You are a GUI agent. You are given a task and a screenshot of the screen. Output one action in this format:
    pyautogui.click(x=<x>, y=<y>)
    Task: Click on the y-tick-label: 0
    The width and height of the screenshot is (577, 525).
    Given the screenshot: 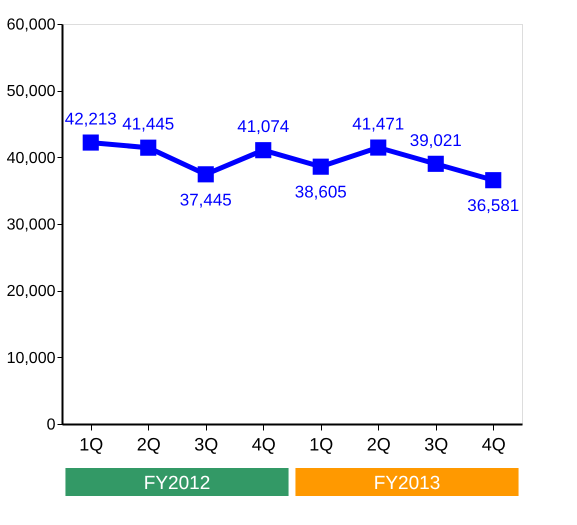 What is the action you would take?
    pyautogui.click(x=51, y=425)
    